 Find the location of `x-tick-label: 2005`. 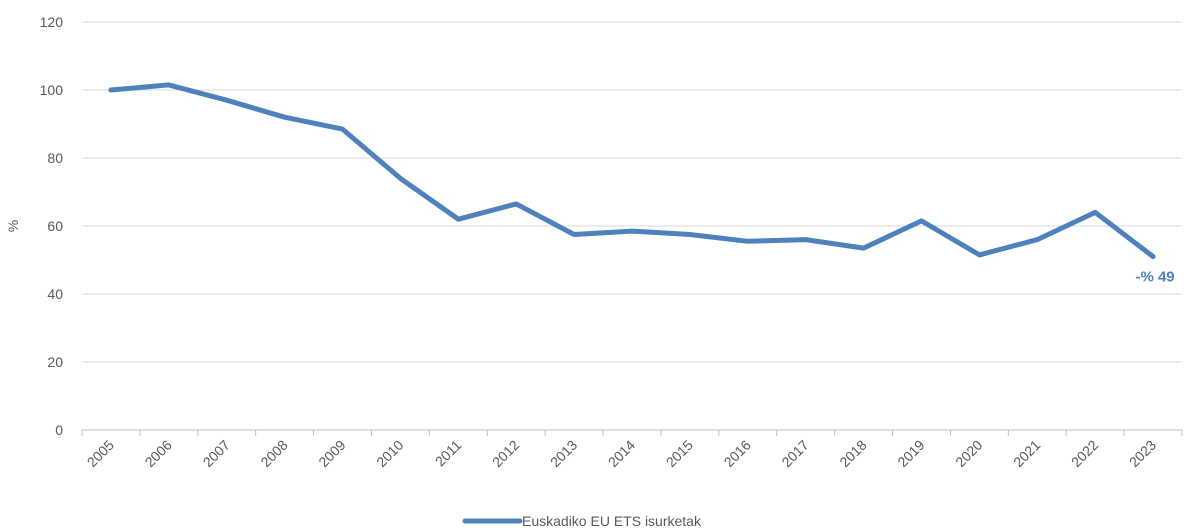

x-tick-label: 2005 is located at coordinates (100, 453).